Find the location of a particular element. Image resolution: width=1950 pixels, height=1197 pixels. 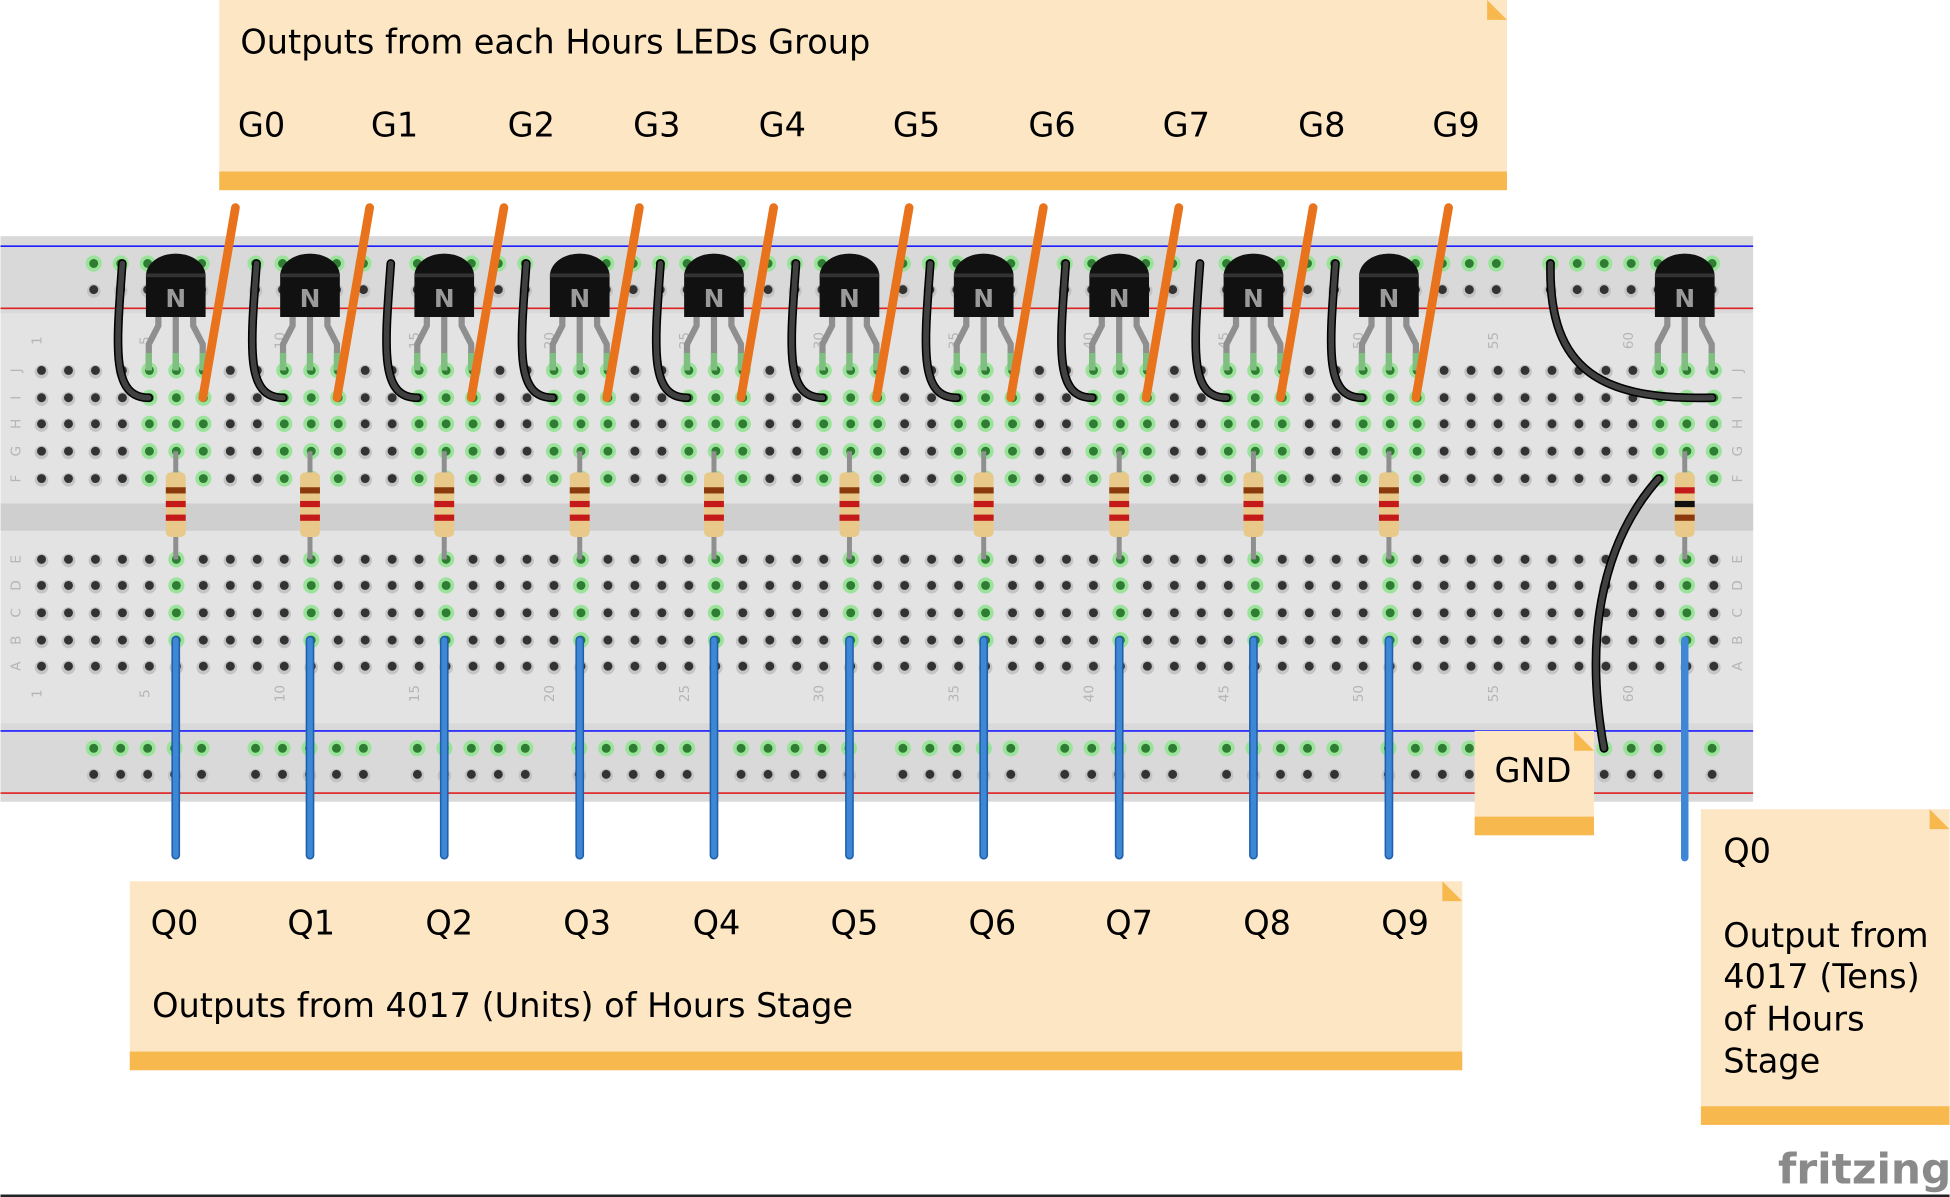

note-gnd: GND is located at coordinates (1534, 783).